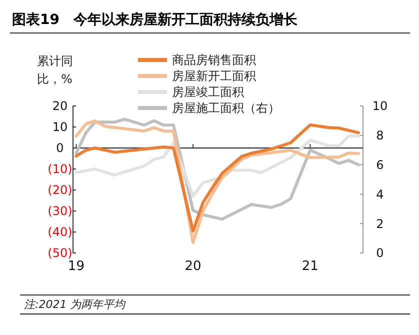 Image resolution: width=419 pixels, height=335 pixels. I want to click on y-tick-label: (40), so click(60, 232).